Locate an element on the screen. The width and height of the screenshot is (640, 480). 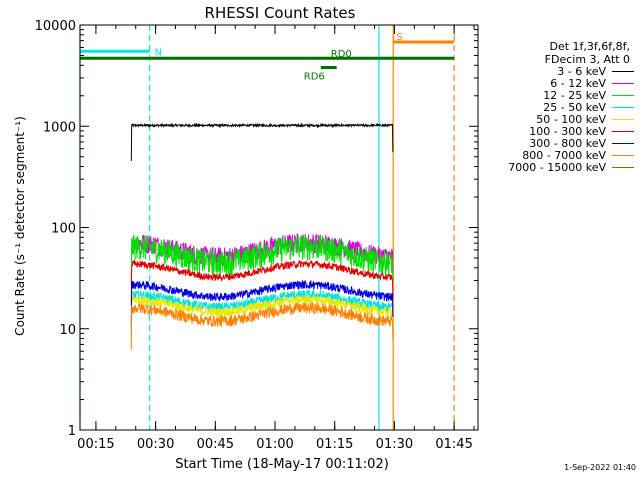
legend-entry: 300 - 800 keV is located at coordinates (557, 143).